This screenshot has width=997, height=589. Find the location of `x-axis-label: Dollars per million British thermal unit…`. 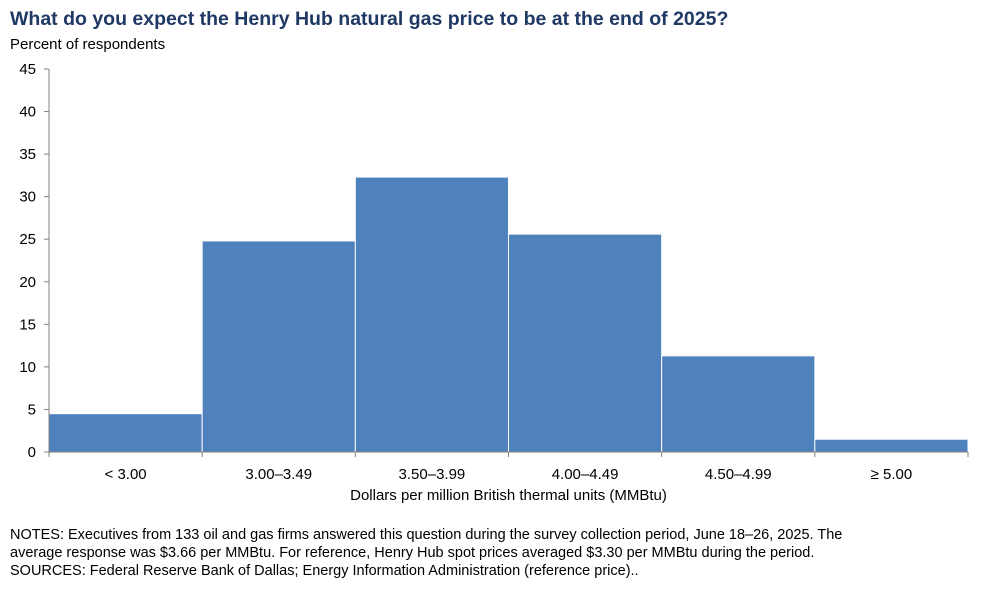

x-axis-label: Dollars per million British thermal unit… is located at coordinates (508, 495).